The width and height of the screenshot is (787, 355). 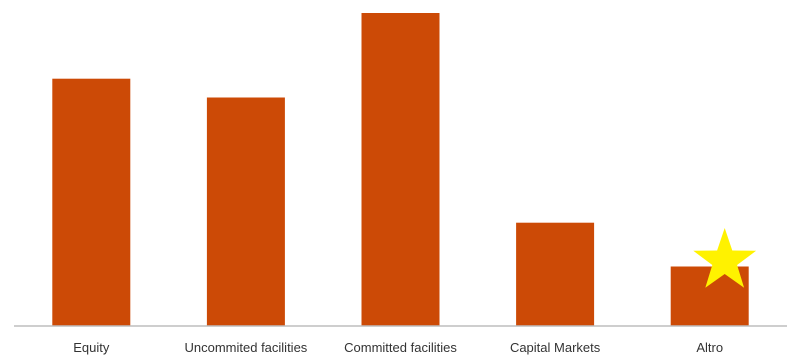 I want to click on bar-committed-facilities, so click(x=400, y=169).